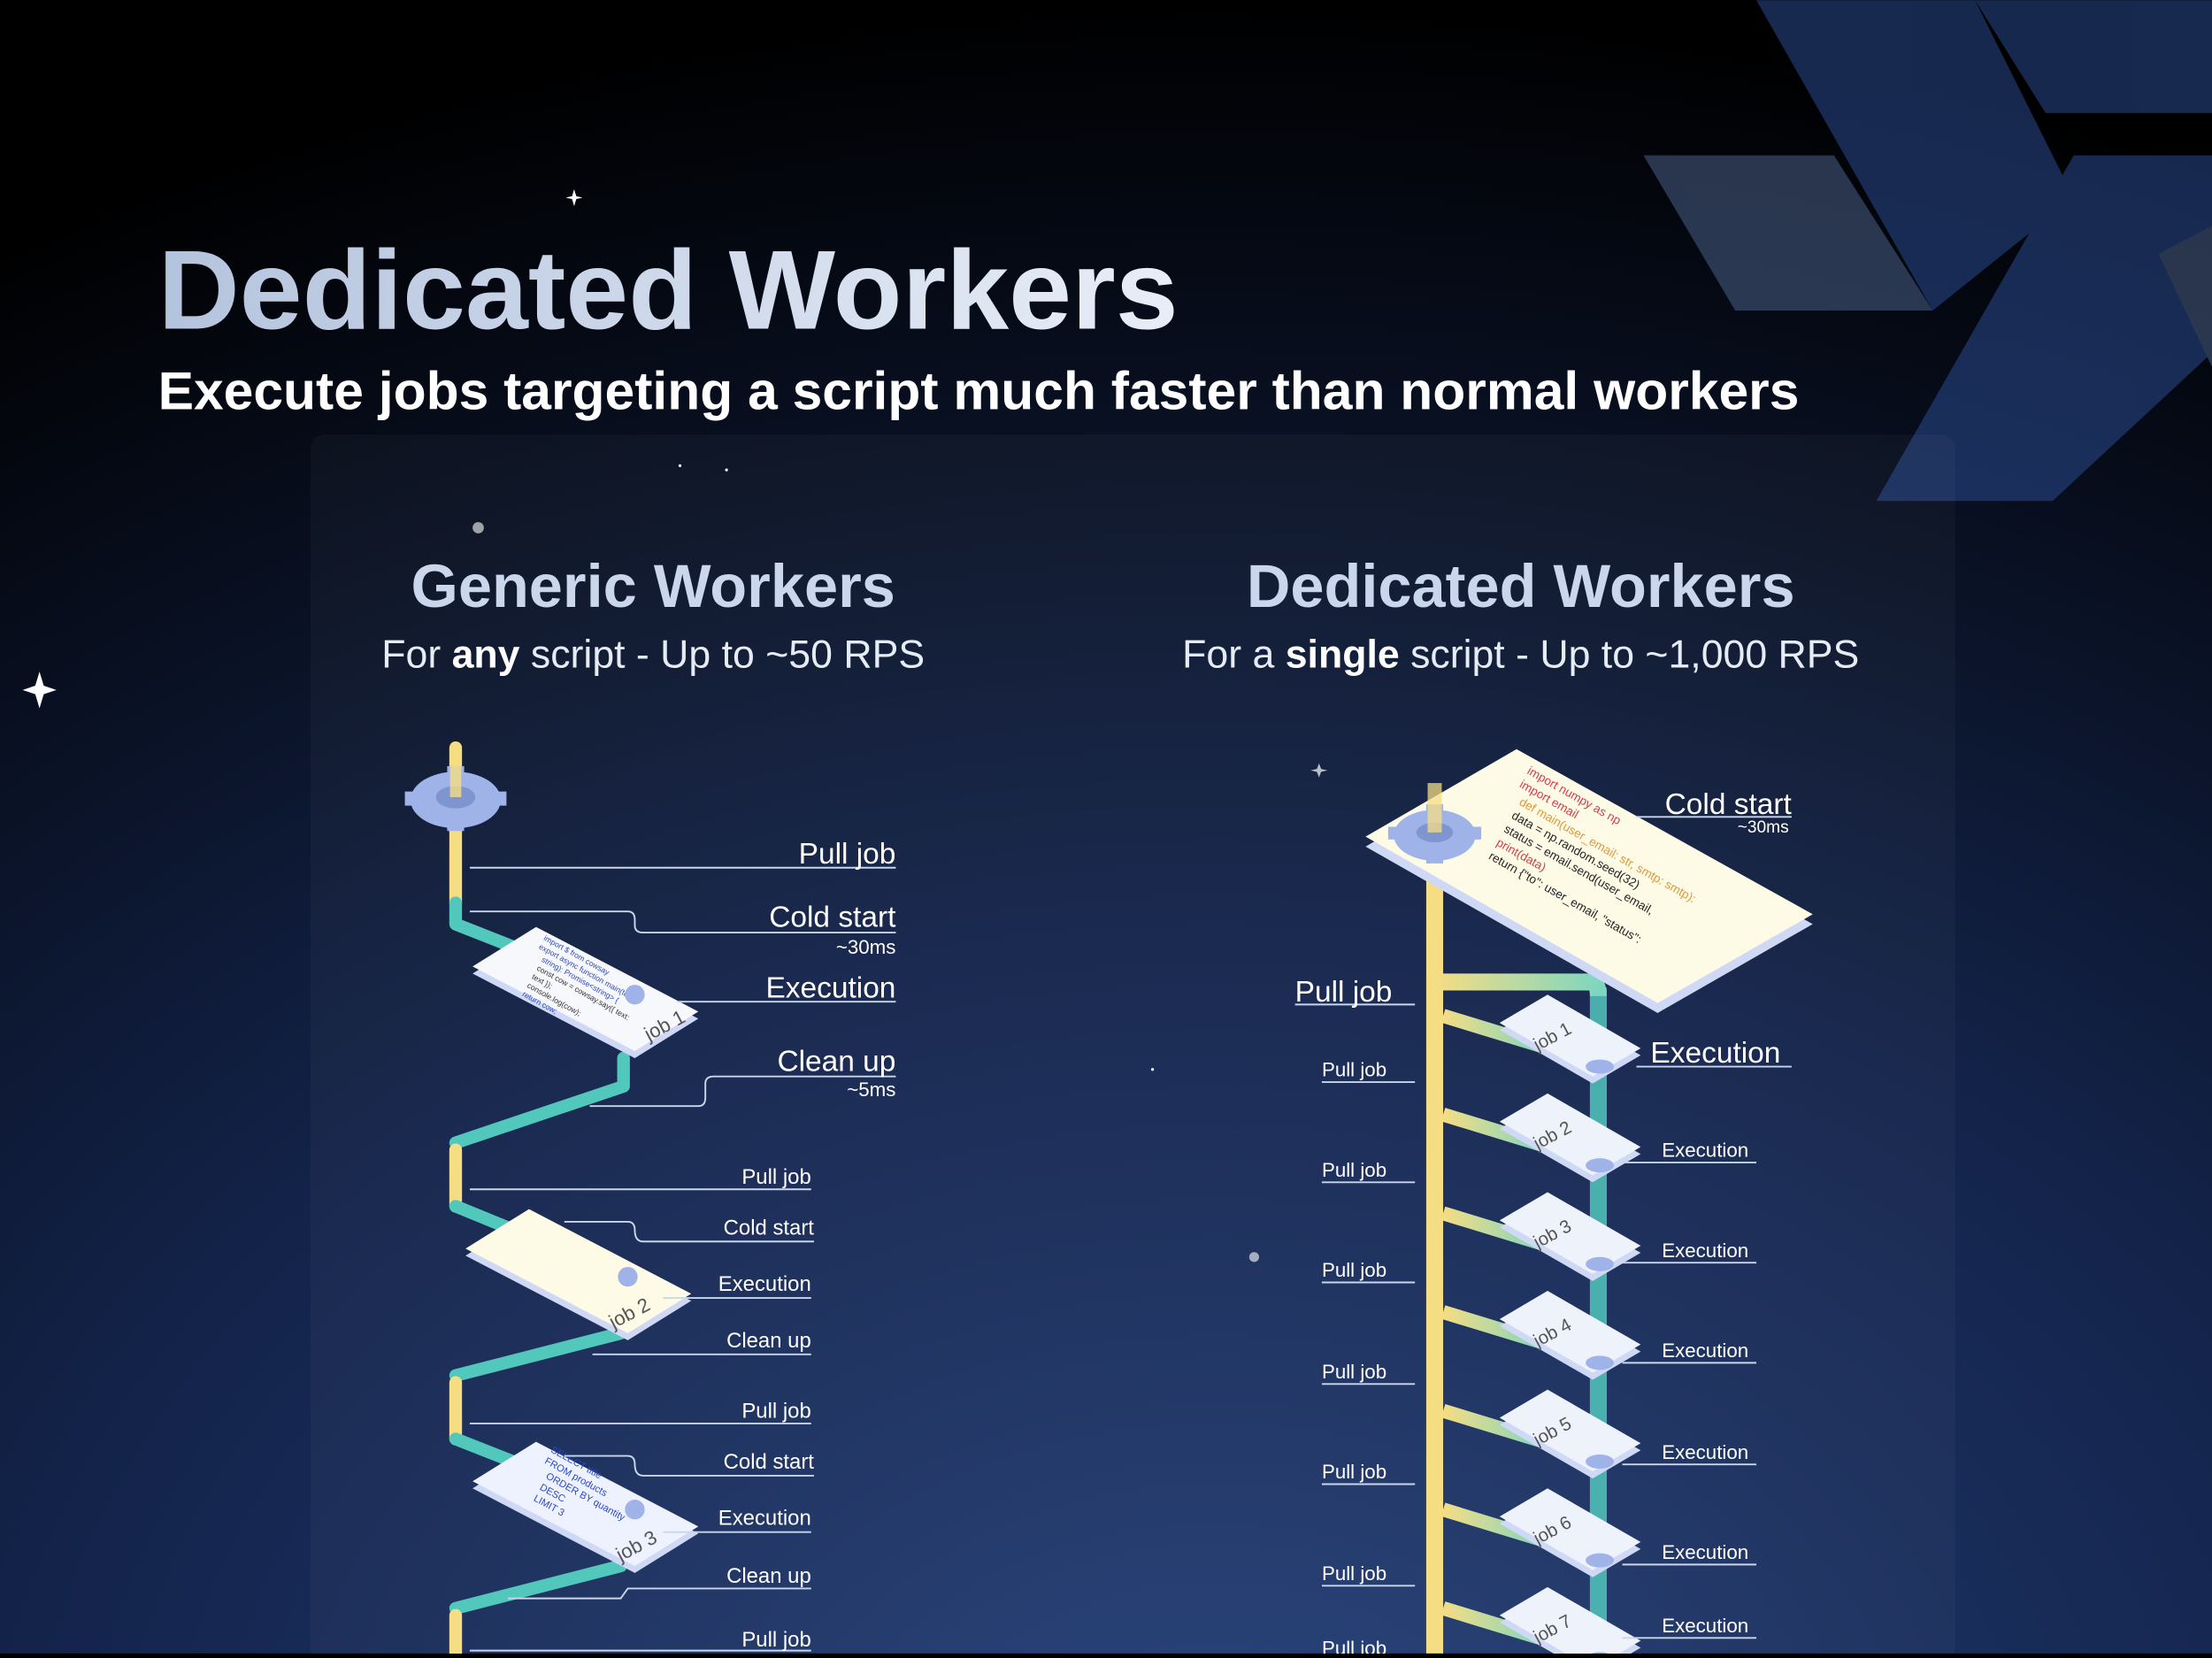  I want to click on job-card: job 4, so click(1570, 1336).